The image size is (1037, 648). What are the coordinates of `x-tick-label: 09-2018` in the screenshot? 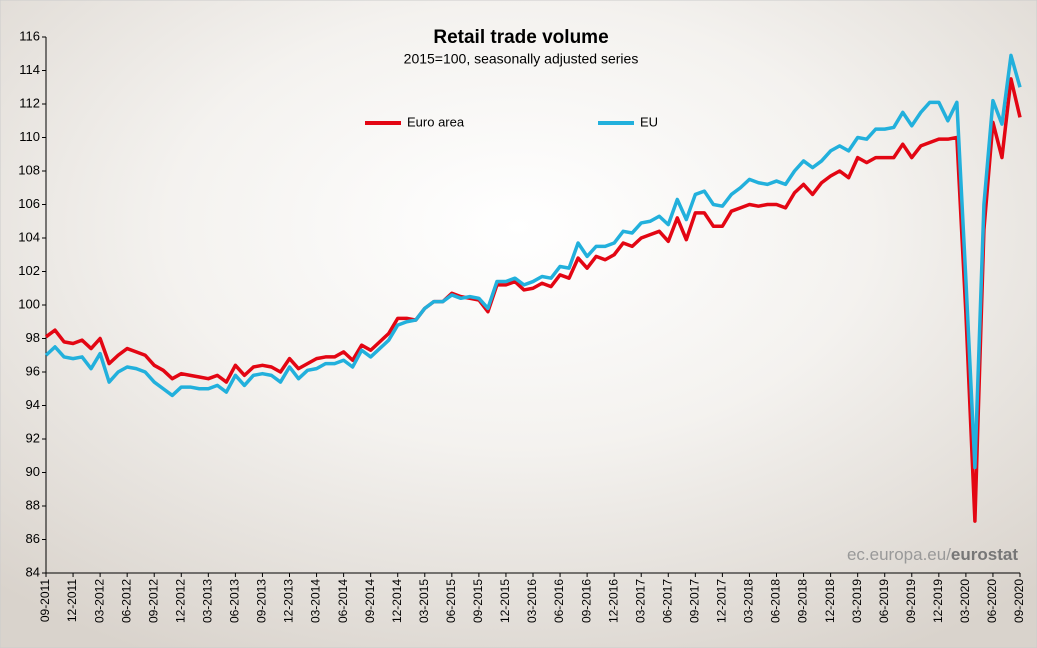 It's located at (803, 601).